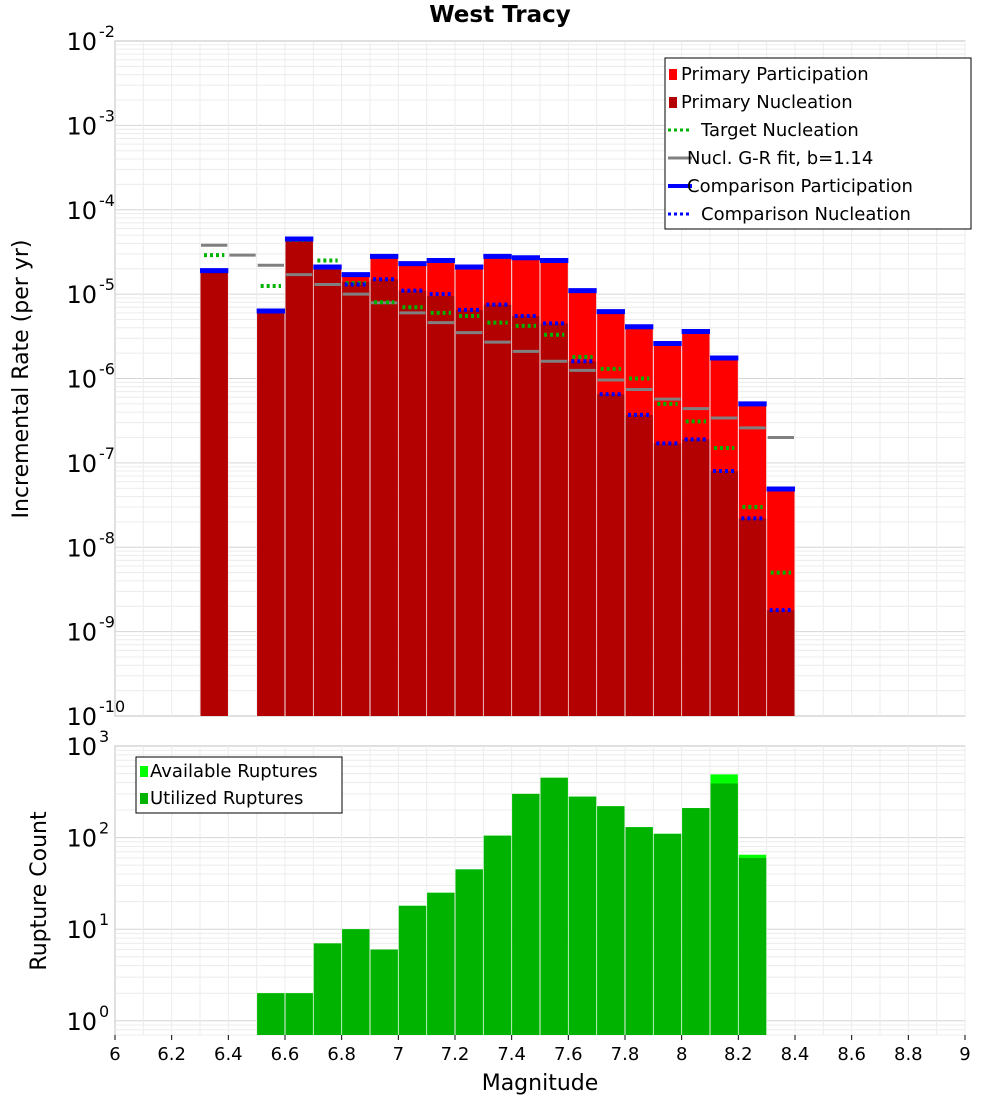 The width and height of the screenshot is (1000, 1104). Describe the element at coordinates (908, 1054) in the screenshot. I see `x-tick-label: 8.8` at that location.